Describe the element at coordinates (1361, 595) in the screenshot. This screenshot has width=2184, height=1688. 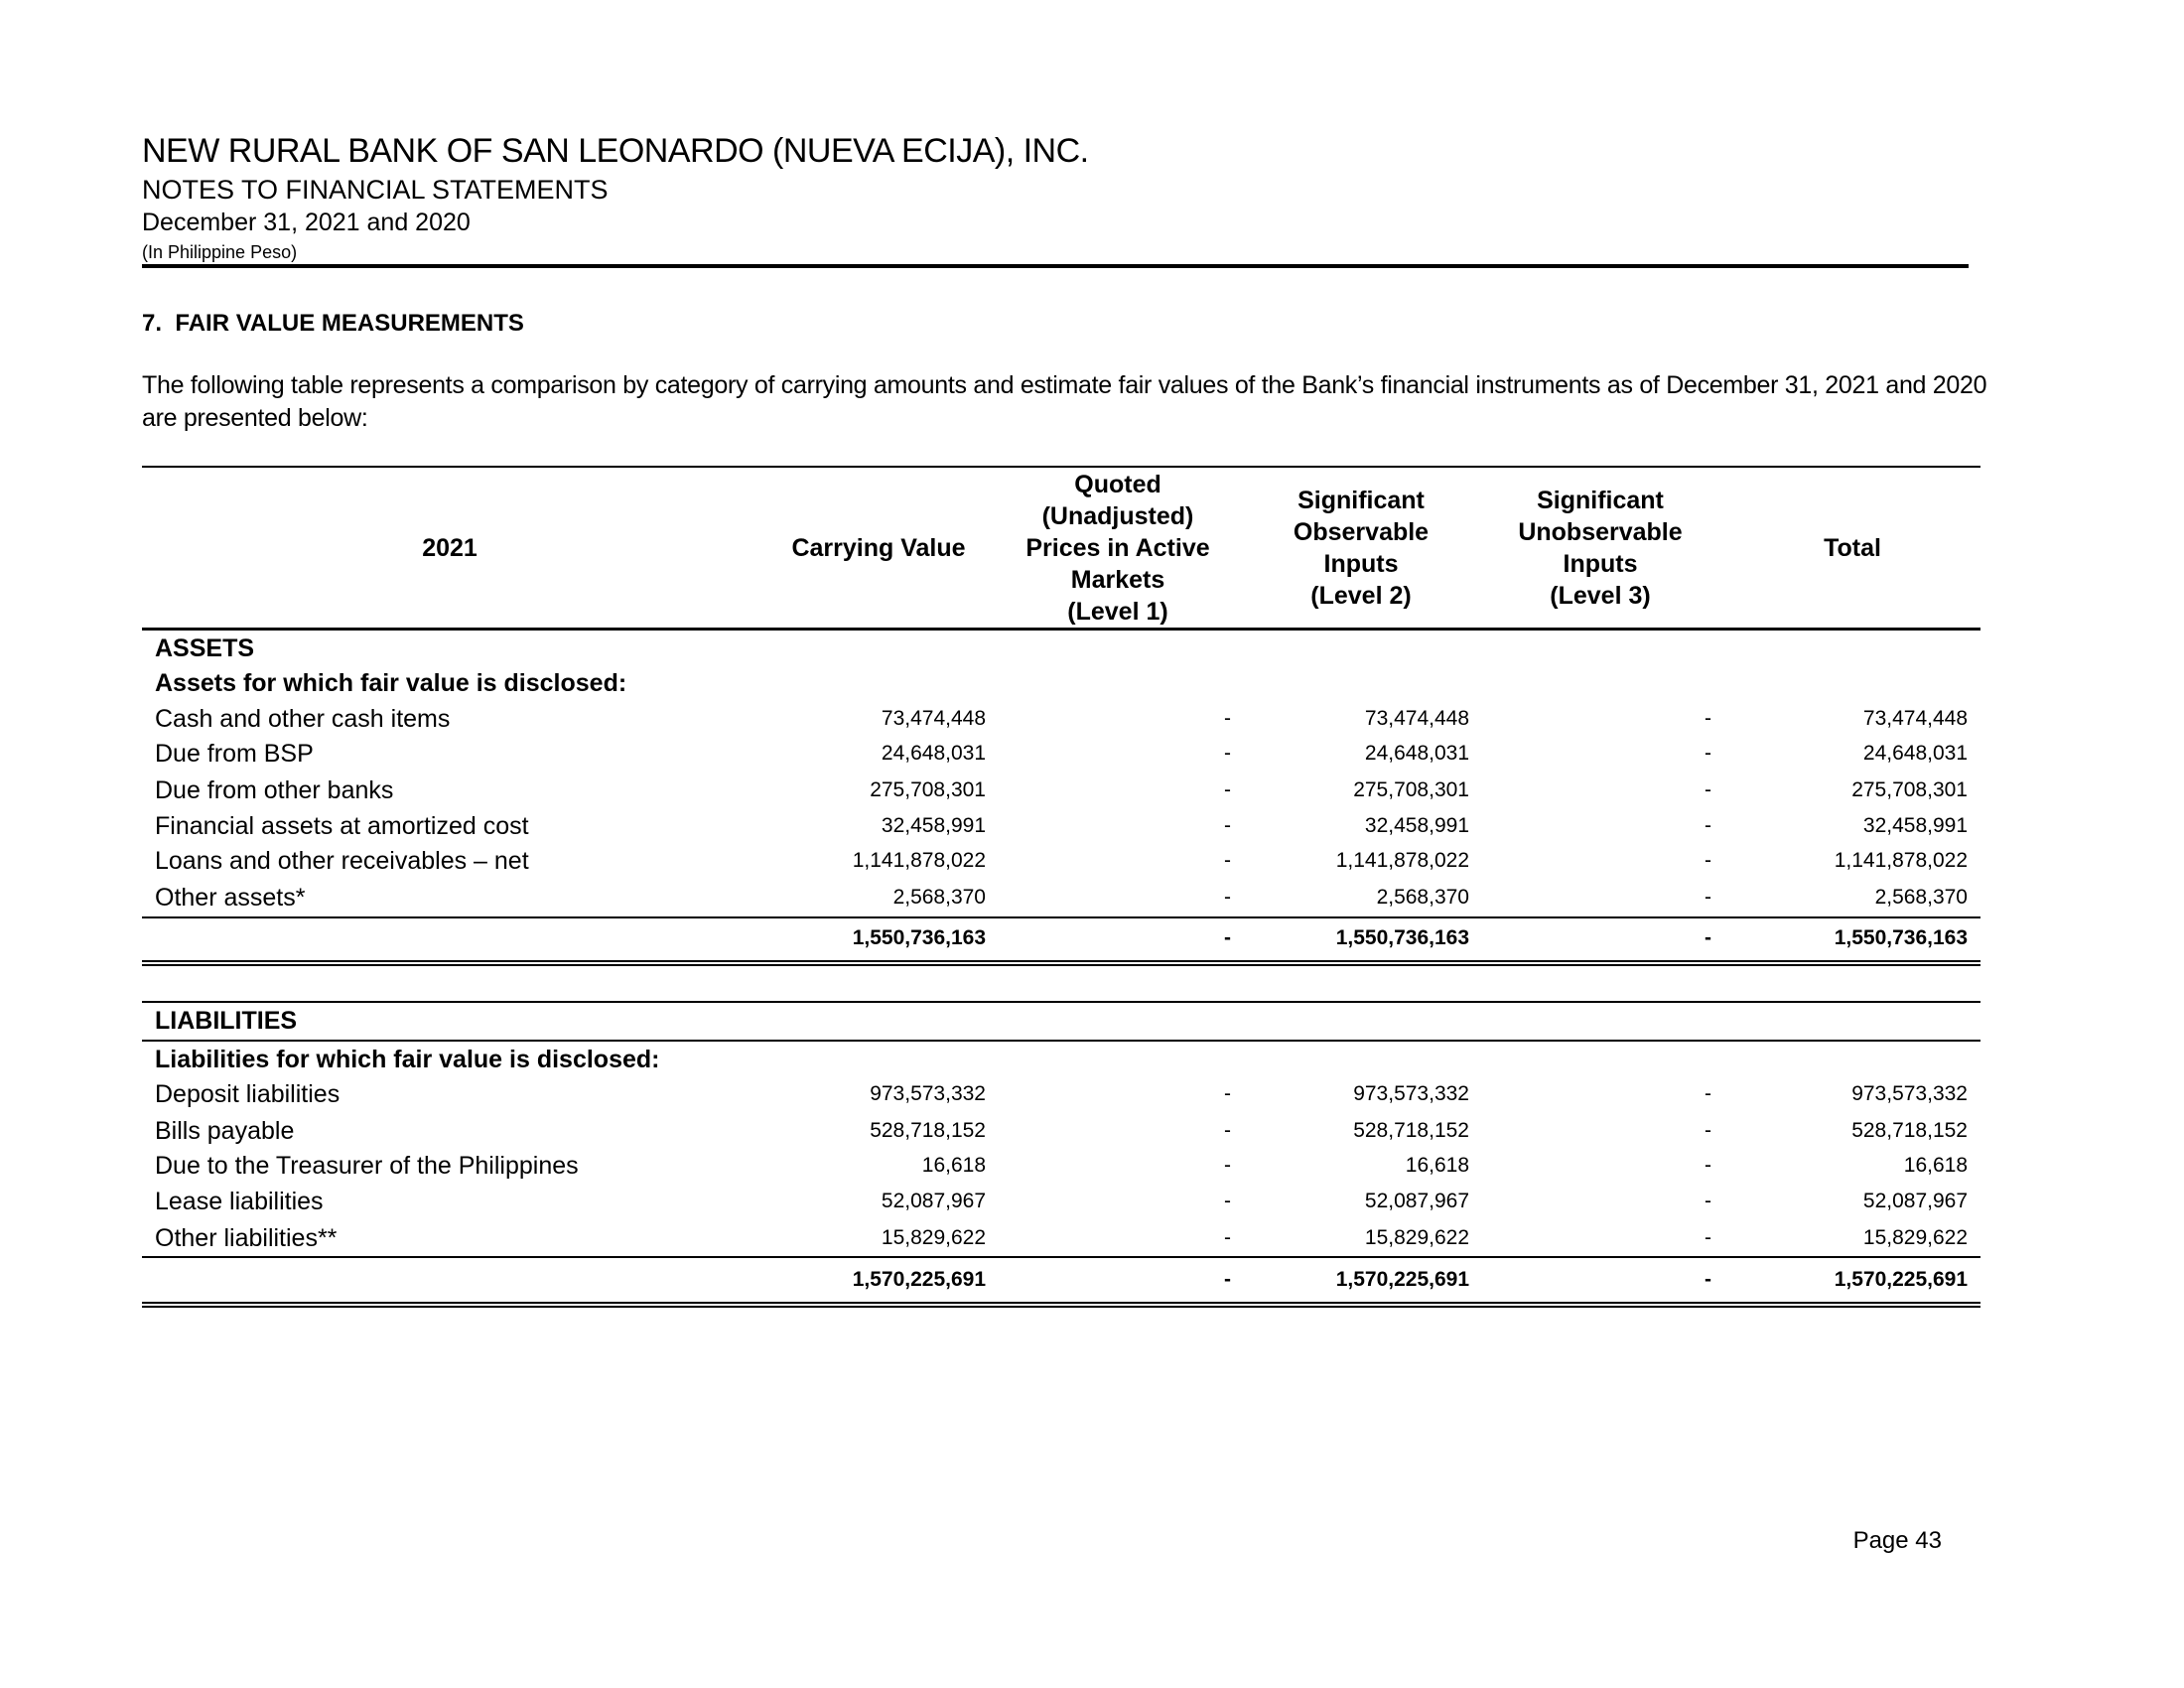
I see `column-header-line: (Level 2)` at that location.